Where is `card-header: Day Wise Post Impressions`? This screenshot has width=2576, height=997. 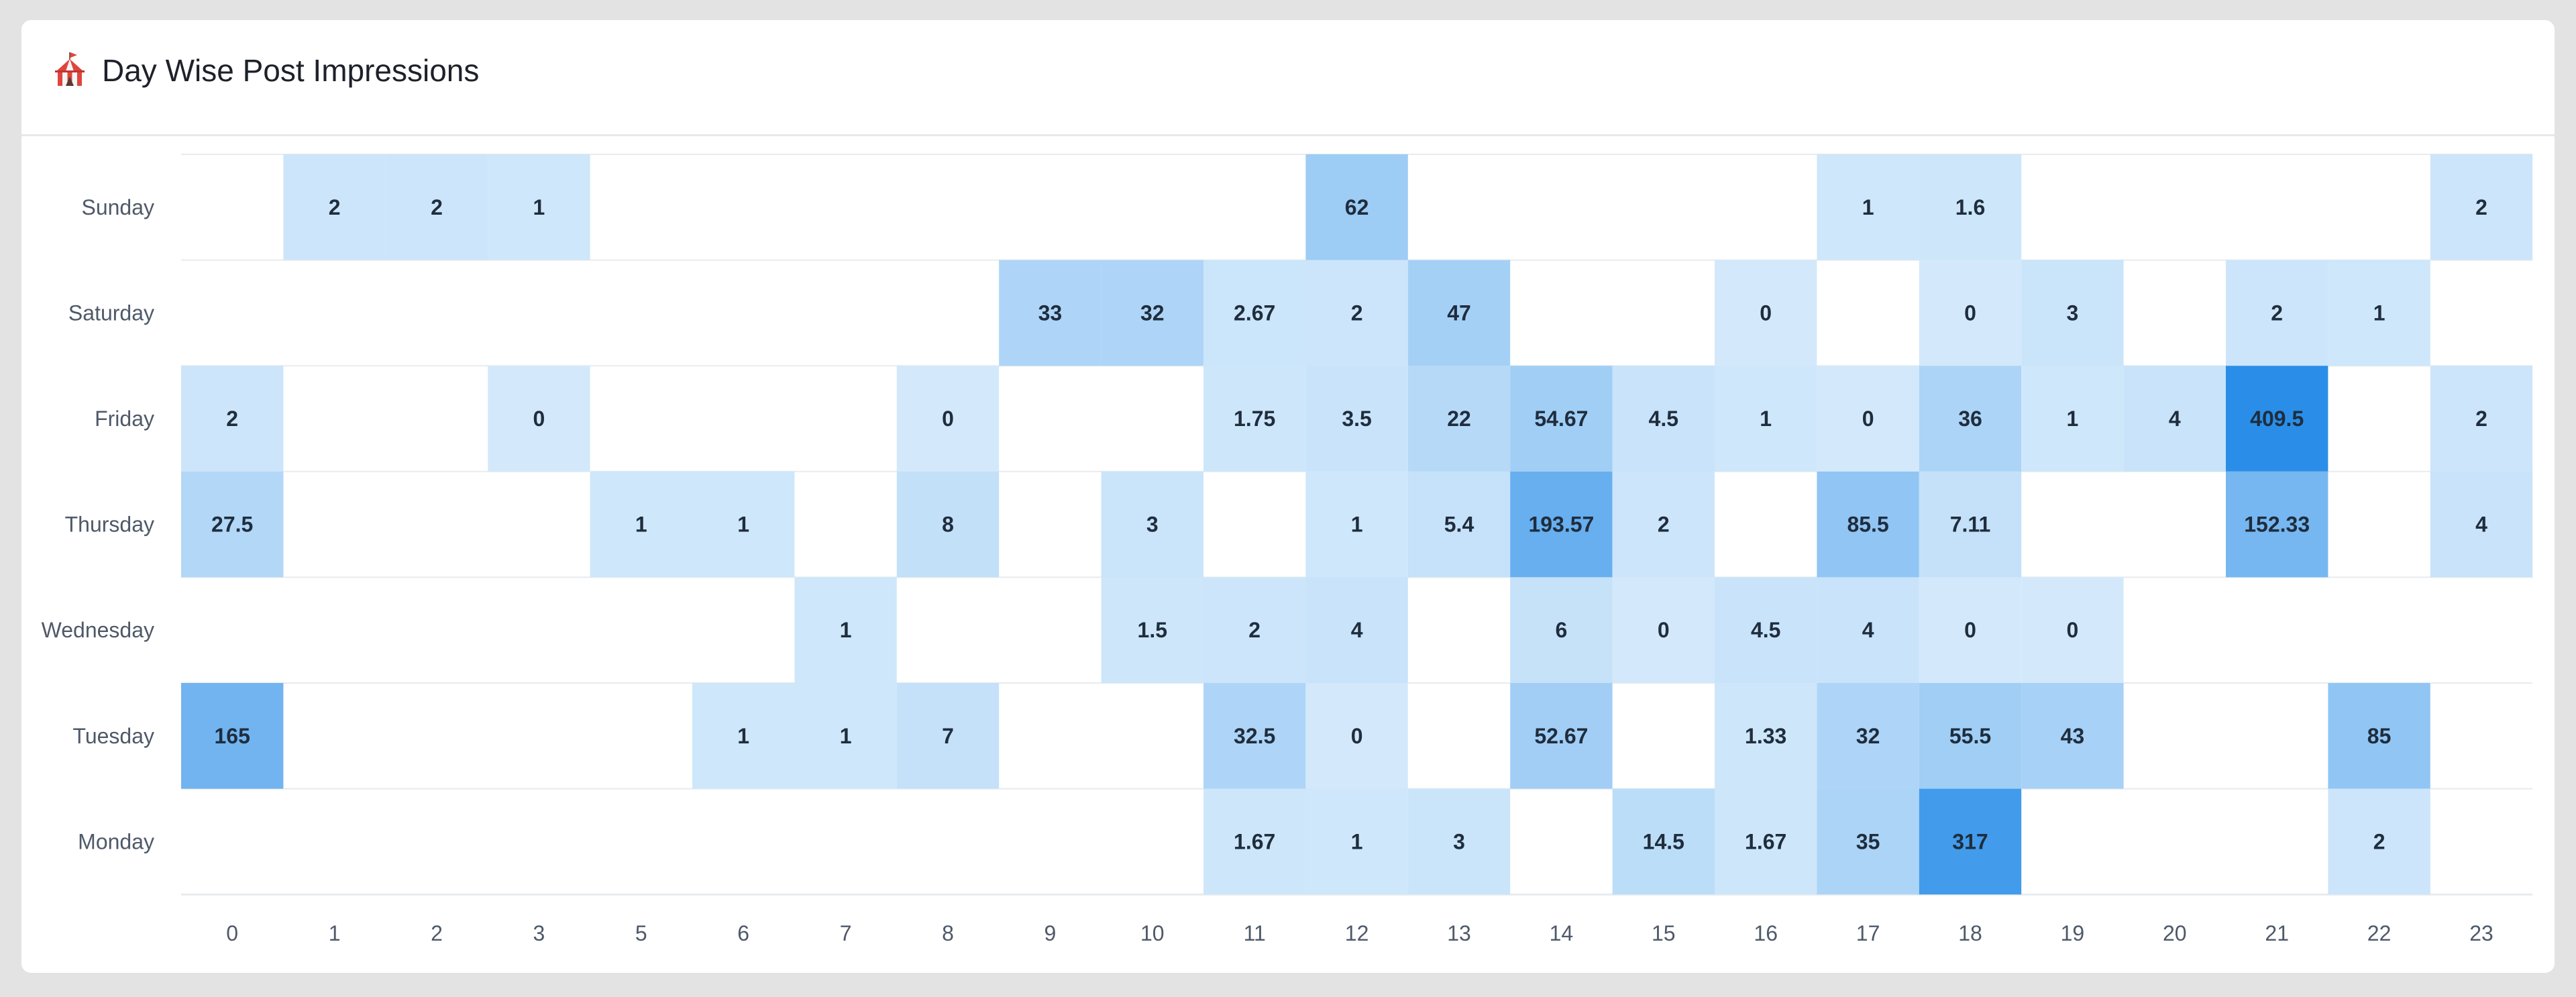 card-header: Day Wise Post Impressions is located at coordinates (1288, 78).